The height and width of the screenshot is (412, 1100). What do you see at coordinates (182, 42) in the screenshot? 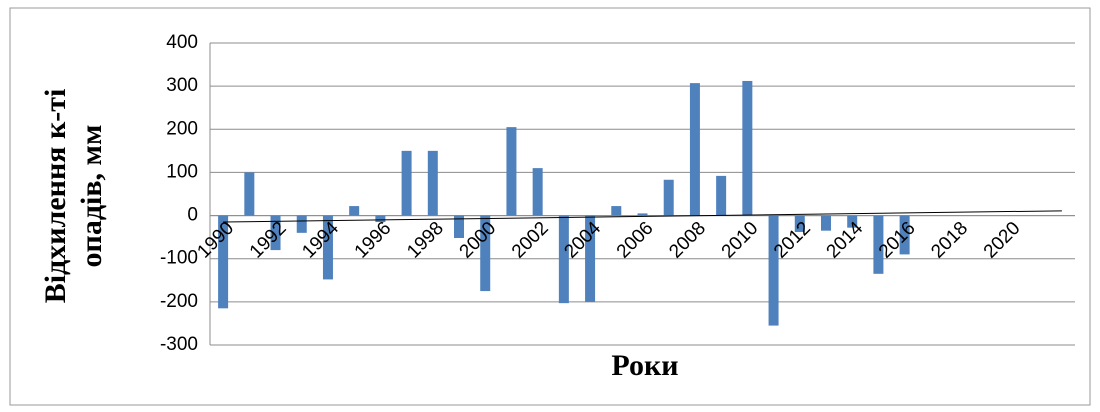
I see `y-tick-label: 400` at bounding box center [182, 42].